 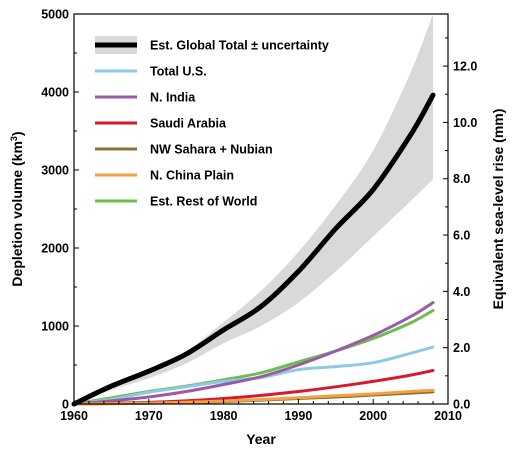 I want to click on legend-label-1: Total U.S., so click(x=178, y=72).